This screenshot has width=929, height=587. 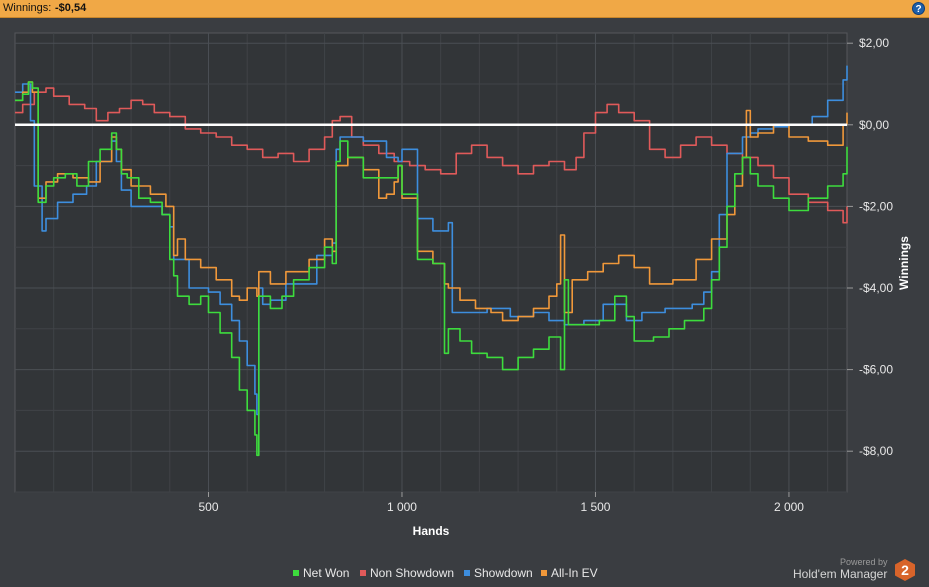 I want to click on x-tick-label: 1 500, so click(x=595, y=507).